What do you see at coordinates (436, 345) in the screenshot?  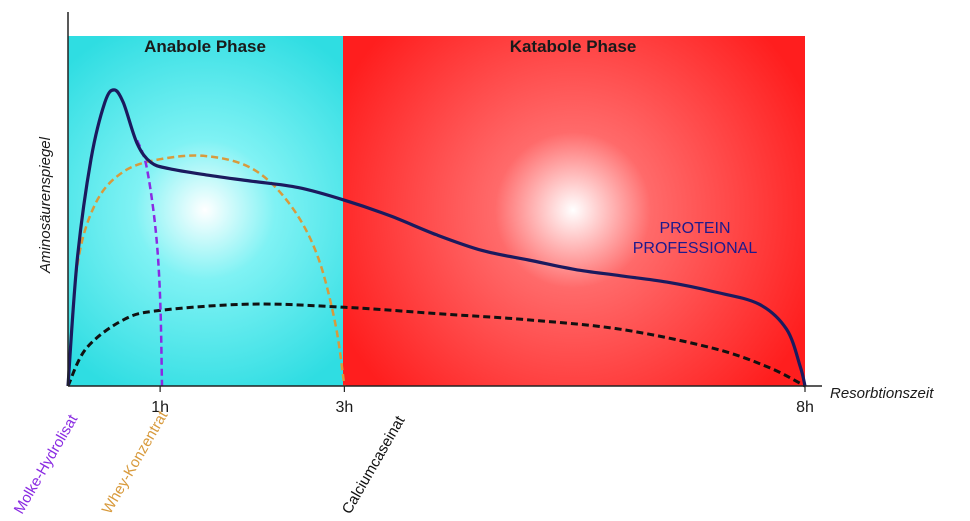 I see `series-line-calciumcaseinat` at bounding box center [436, 345].